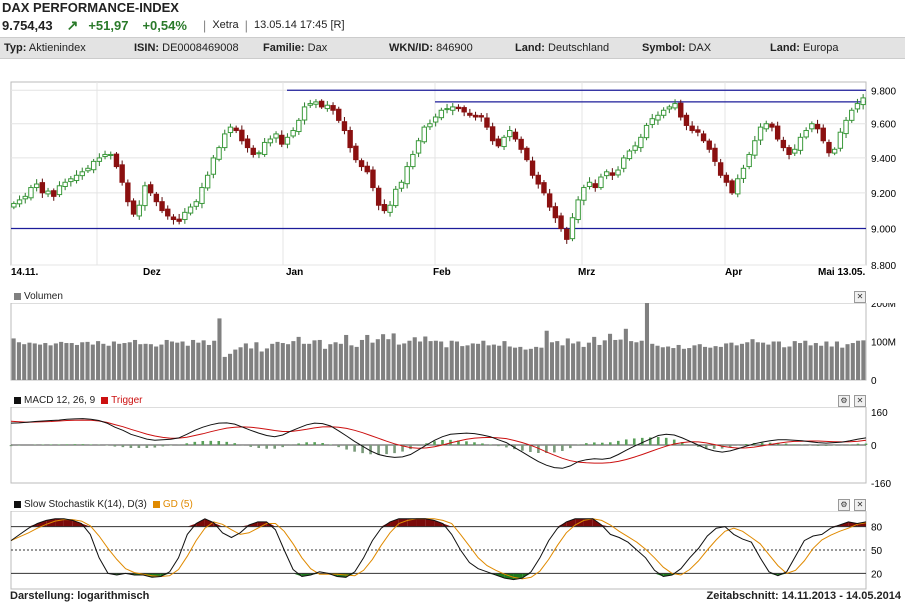 The width and height of the screenshot is (907, 603). What do you see at coordinates (164, 25) in the screenshot?
I see `change-percent: +0,54%` at bounding box center [164, 25].